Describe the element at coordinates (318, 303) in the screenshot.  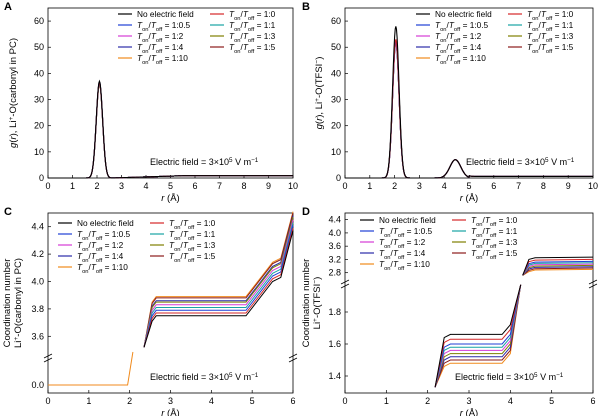
I see `y-axis-label: Li+-O(TFSI−)` at that location.